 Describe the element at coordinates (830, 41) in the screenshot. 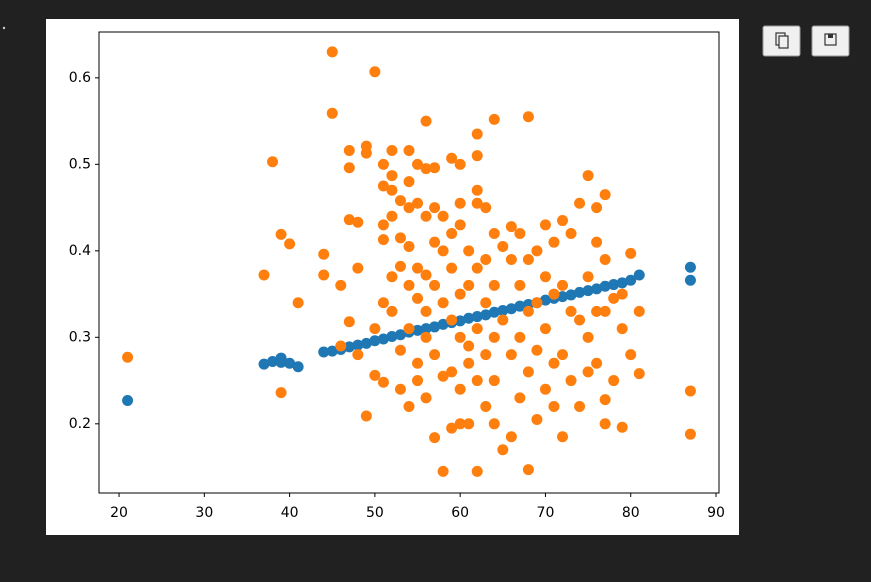

I see `save-button` at that location.